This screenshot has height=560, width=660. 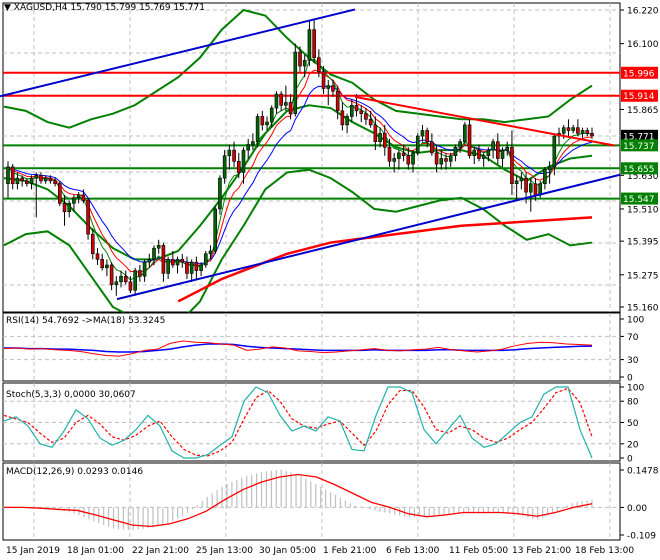 What do you see at coordinates (160, 551) in the screenshot?
I see `x-axis-label: 22 Jan 21:00` at bounding box center [160, 551].